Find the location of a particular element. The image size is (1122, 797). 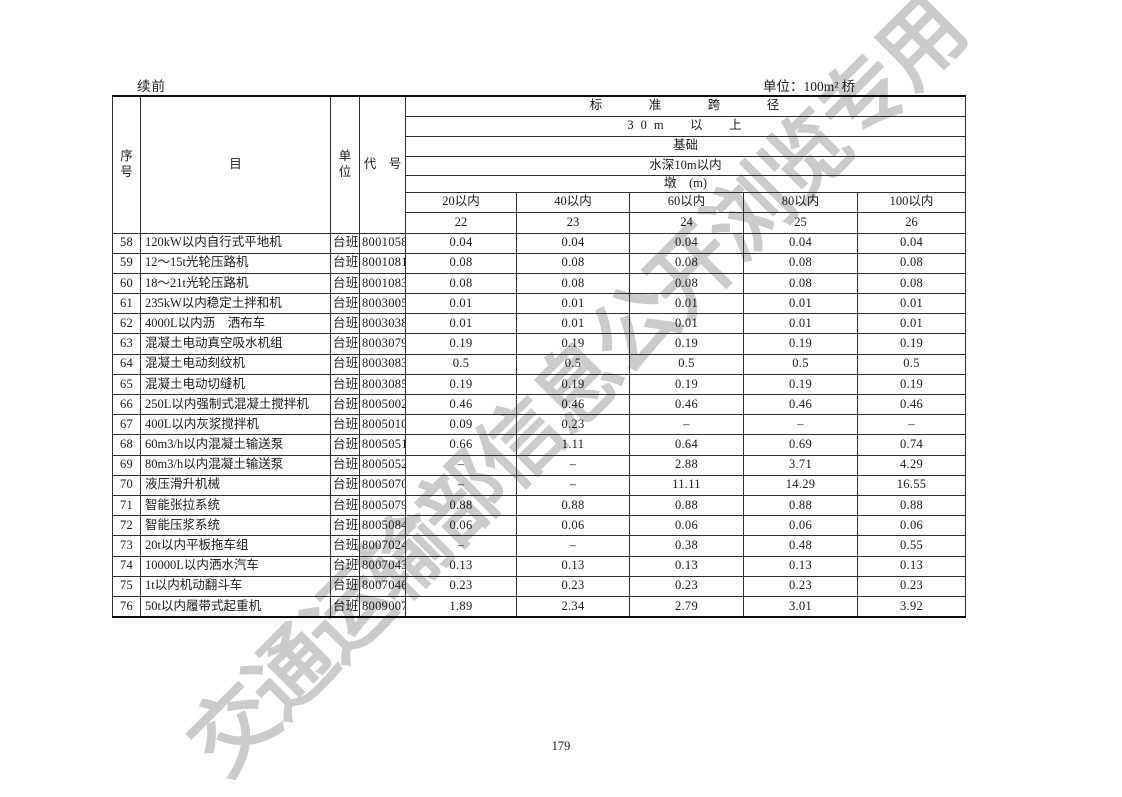

row-item: 12～15t光轮压路机 is located at coordinates (235, 263).